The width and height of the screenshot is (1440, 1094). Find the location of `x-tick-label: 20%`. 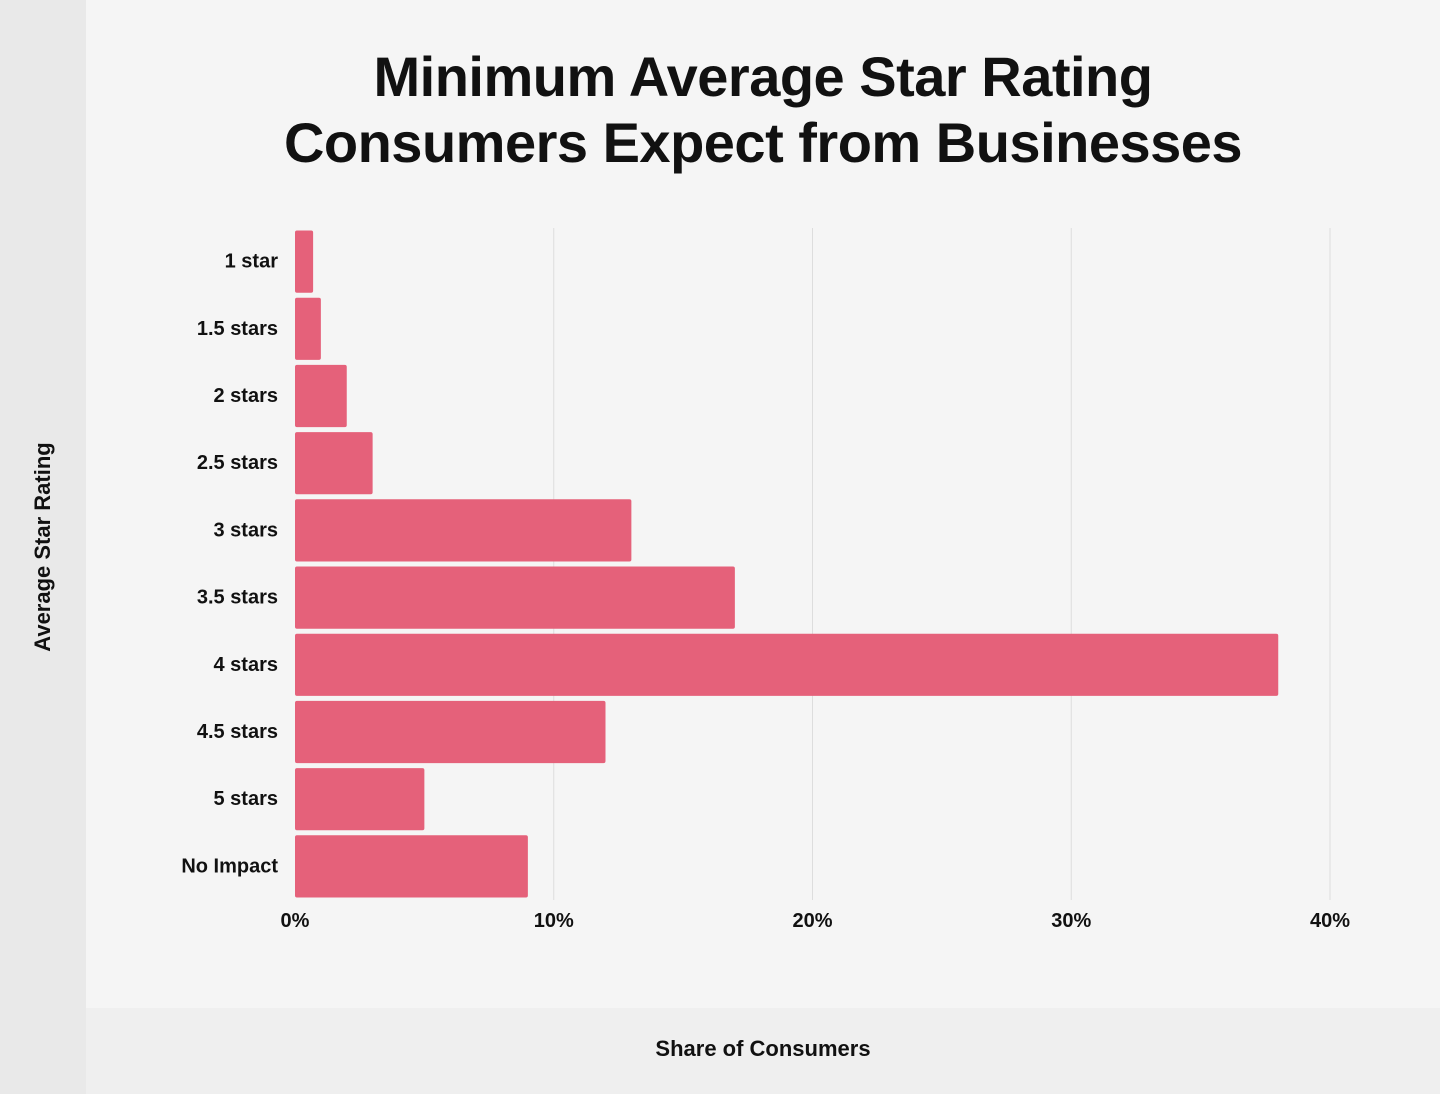

x-tick-label: 20% is located at coordinates (812, 921).